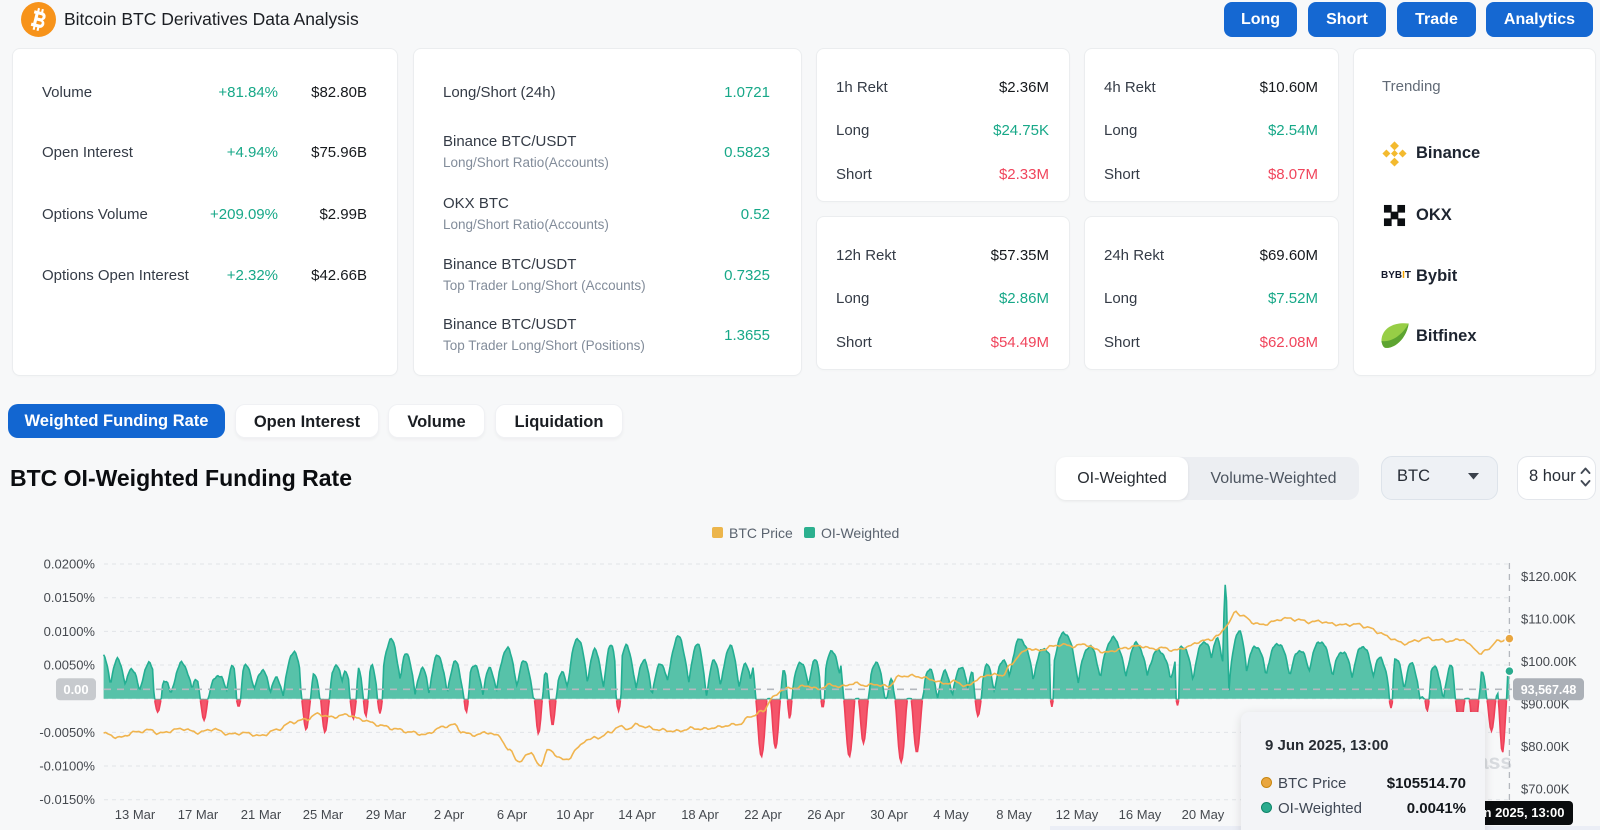 Image resolution: width=1600 pixels, height=830 pixels. What do you see at coordinates (700, 814) in the screenshot?
I see `svg-text: 18 Apr` at bounding box center [700, 814].